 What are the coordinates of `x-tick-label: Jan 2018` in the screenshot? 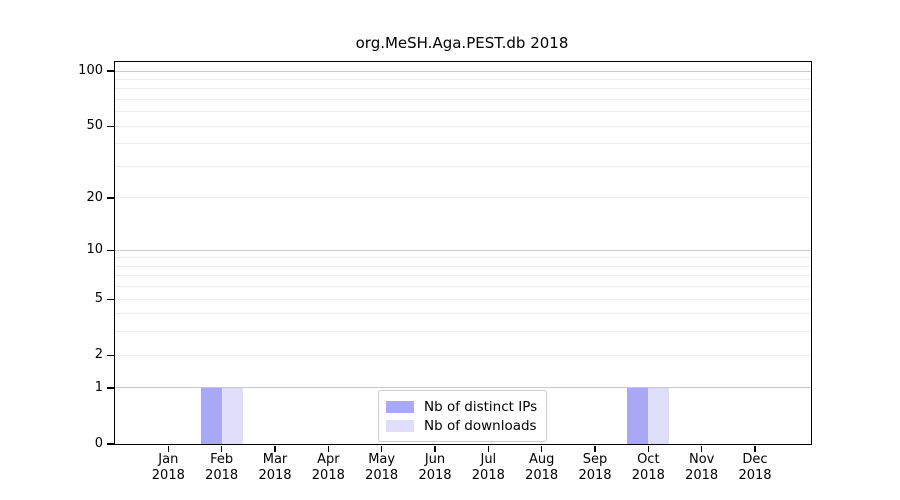 It's located at (168, 468).